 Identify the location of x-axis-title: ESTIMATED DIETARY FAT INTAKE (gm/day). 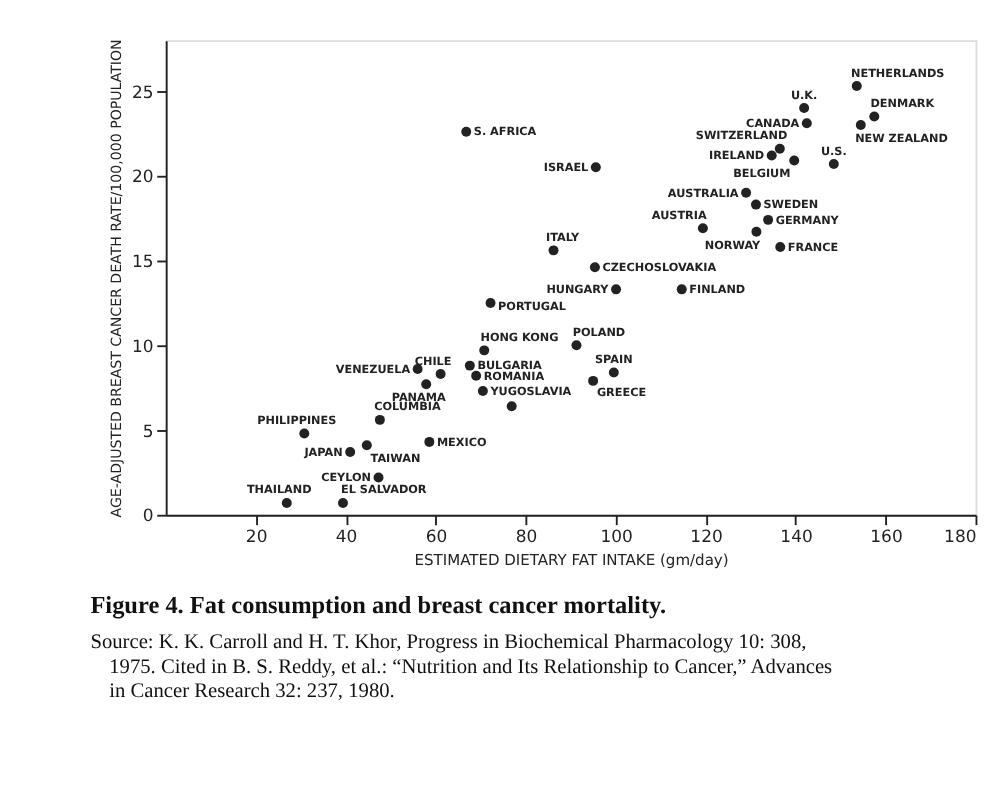
(571, 559).